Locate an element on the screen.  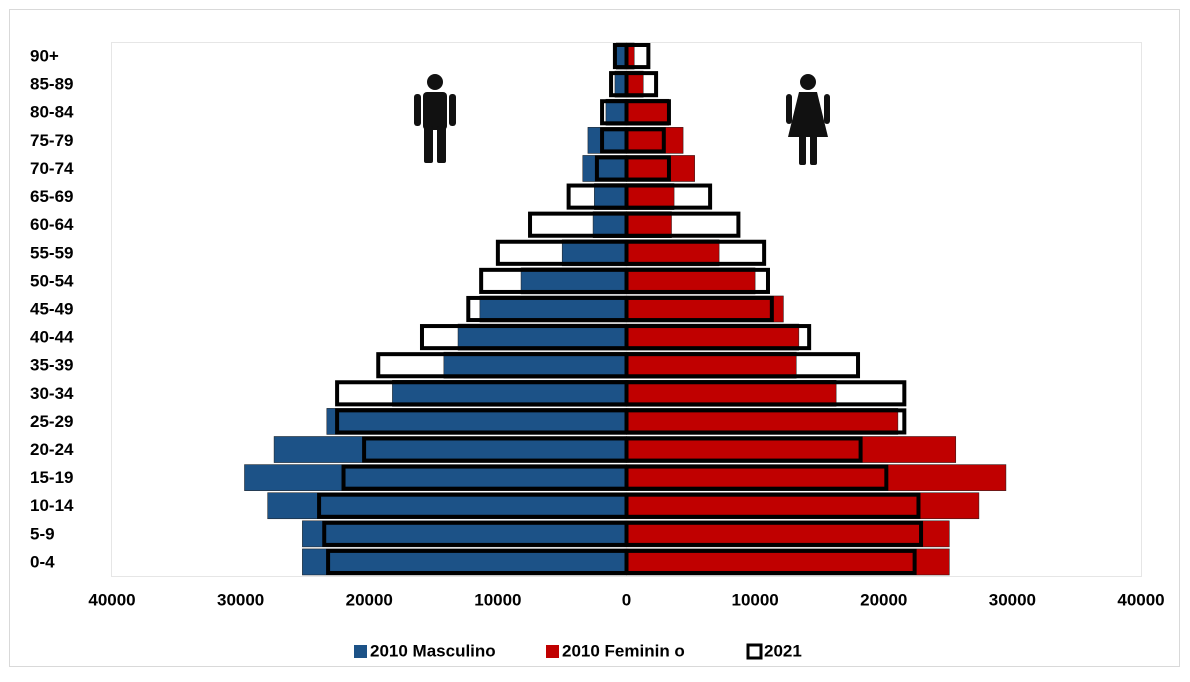
y-tick-label: 75-79 is located at coordinates (51, 140).